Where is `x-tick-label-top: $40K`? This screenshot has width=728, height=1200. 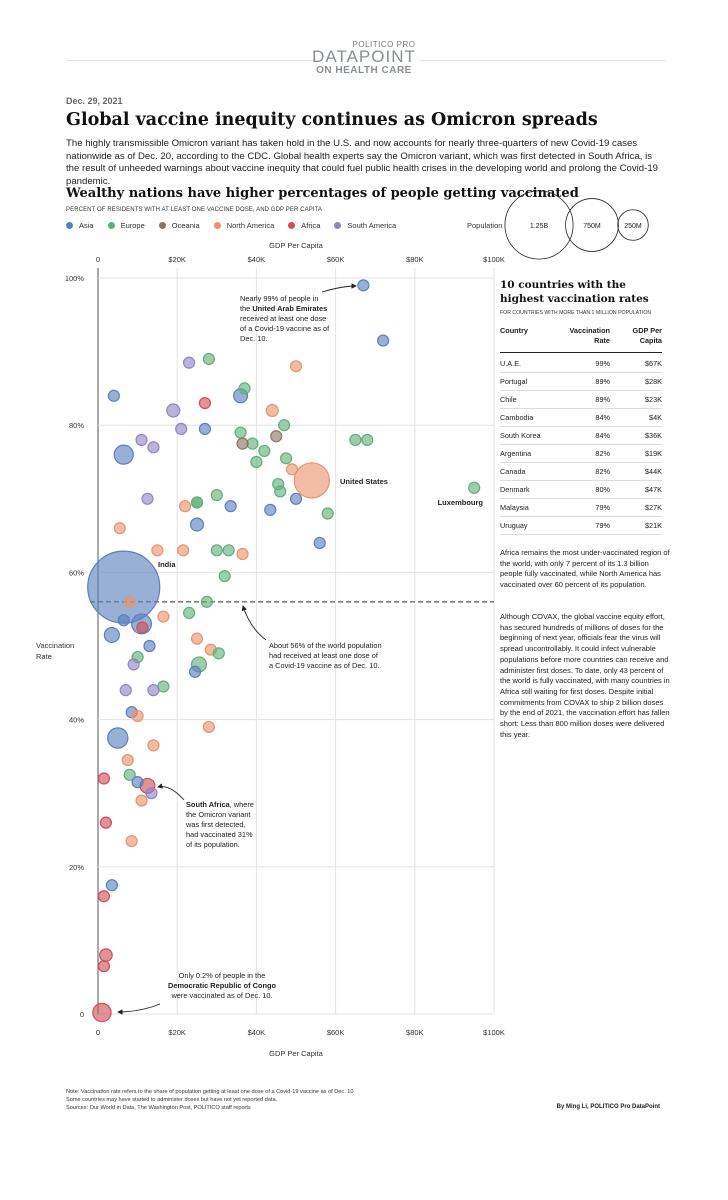
x-tick-label-top: $40K is located at coordinates (257, 259).